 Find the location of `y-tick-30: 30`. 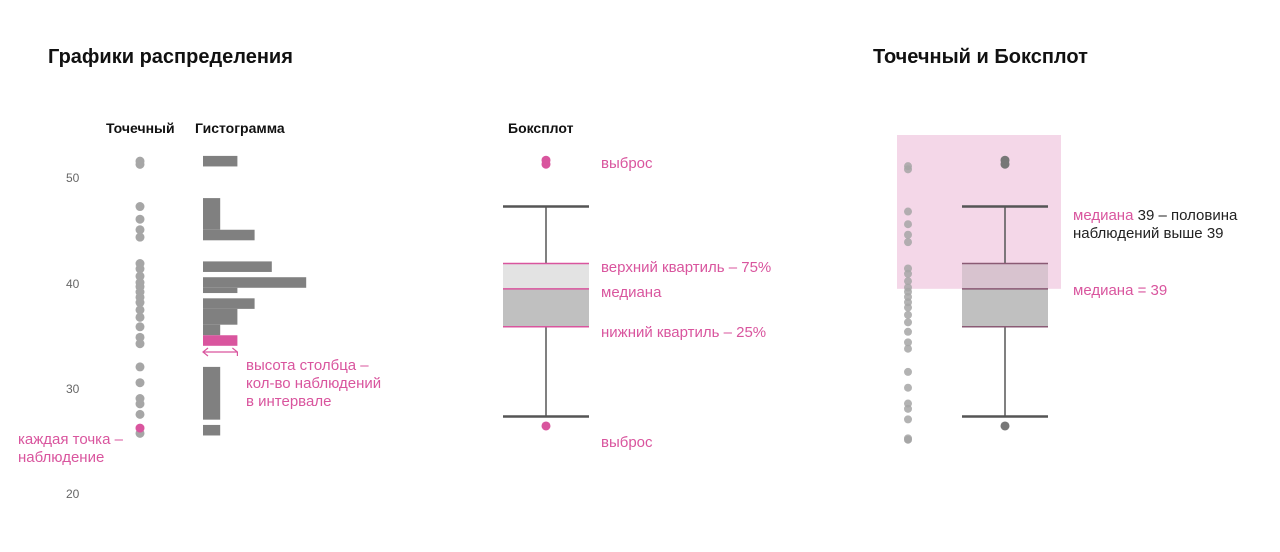

y-tick-30: 30 is located at coordinates (73, 389).